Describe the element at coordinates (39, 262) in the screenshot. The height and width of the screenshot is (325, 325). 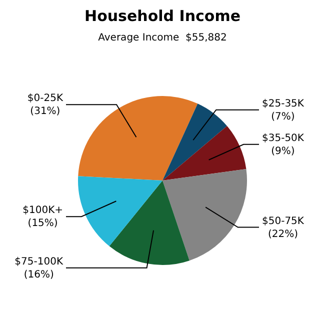
I see `slice-label: $75-100K` at that location.